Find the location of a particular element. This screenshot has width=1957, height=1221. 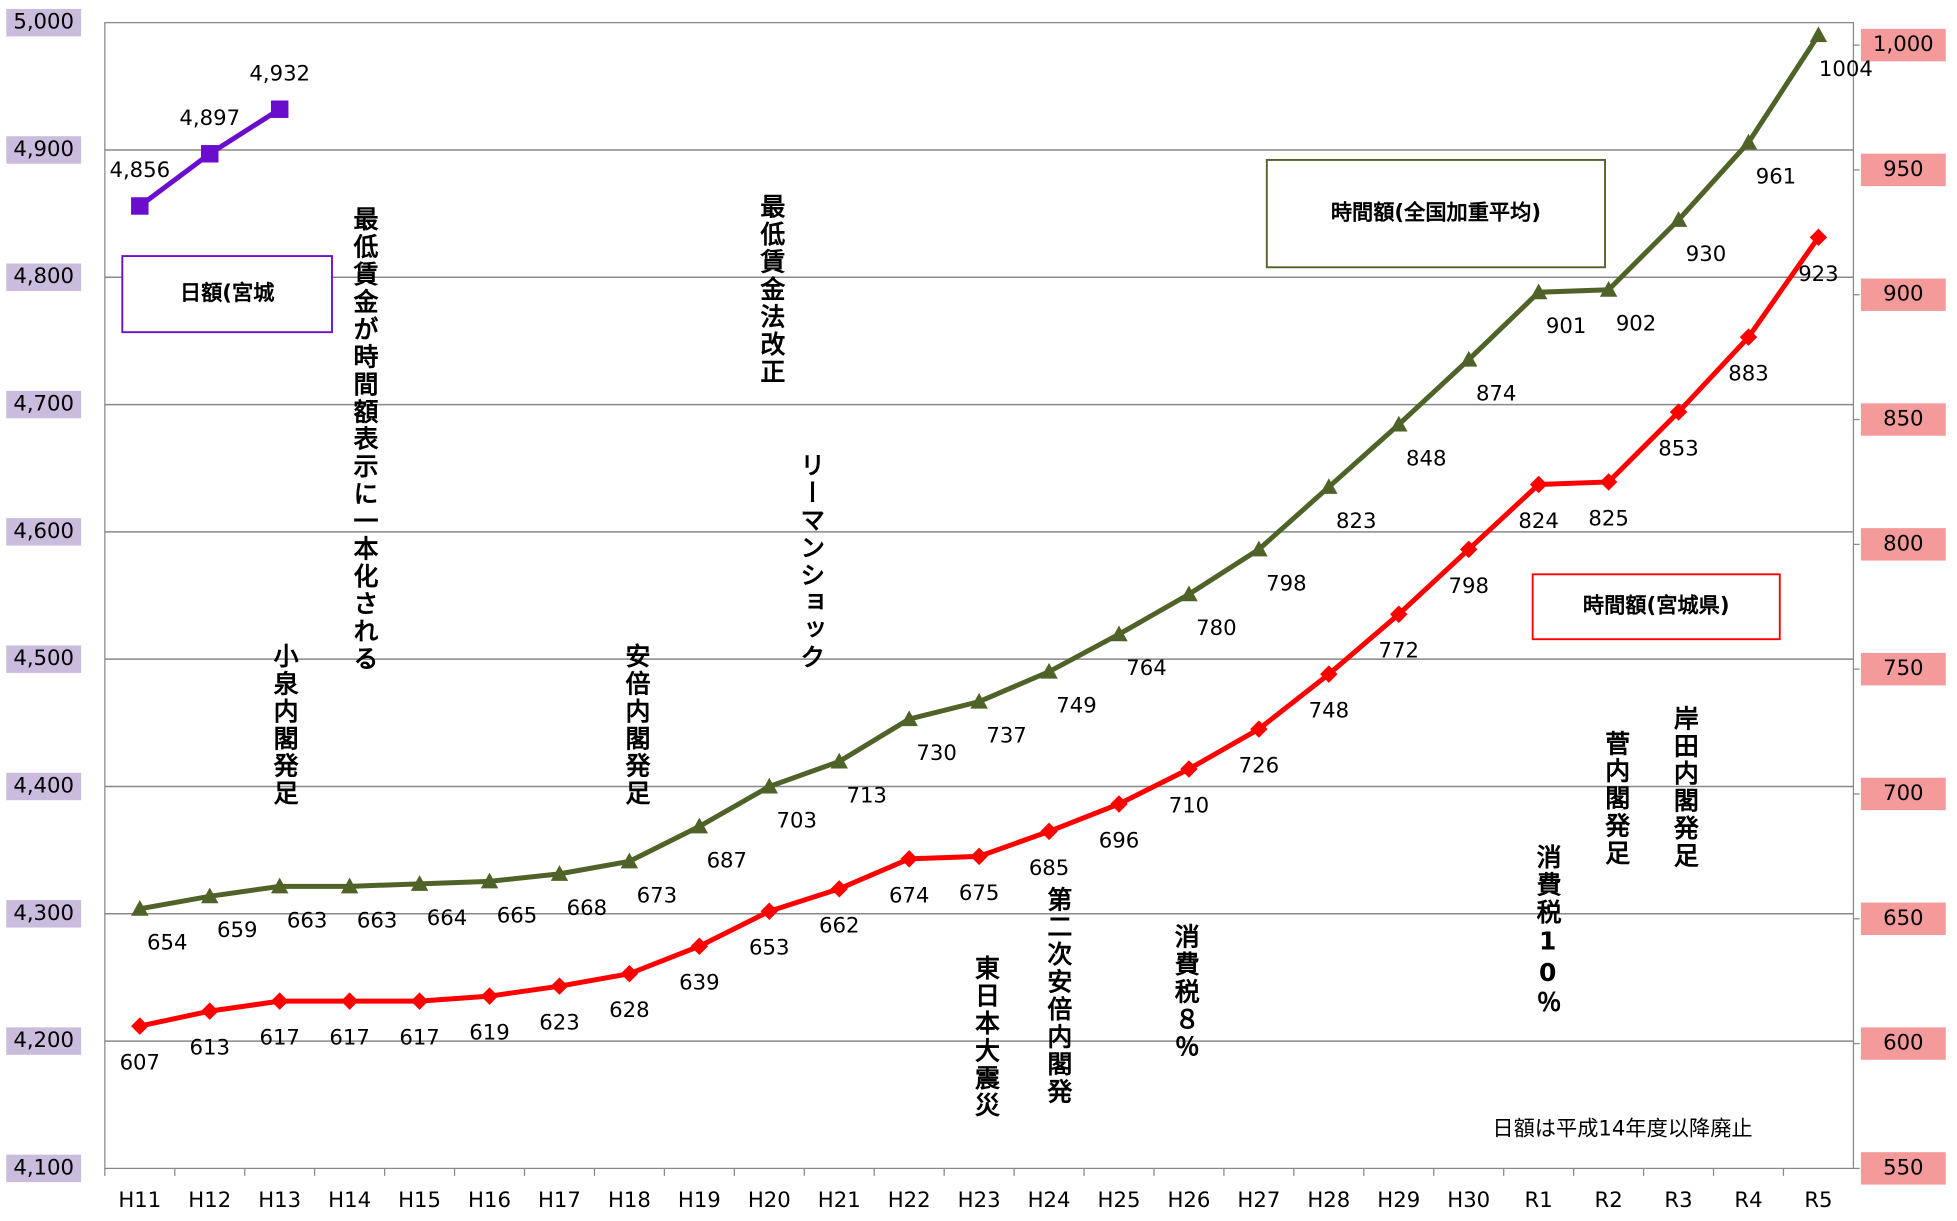

y2-tick-label: 950 is located at coordinates (1903, 169).